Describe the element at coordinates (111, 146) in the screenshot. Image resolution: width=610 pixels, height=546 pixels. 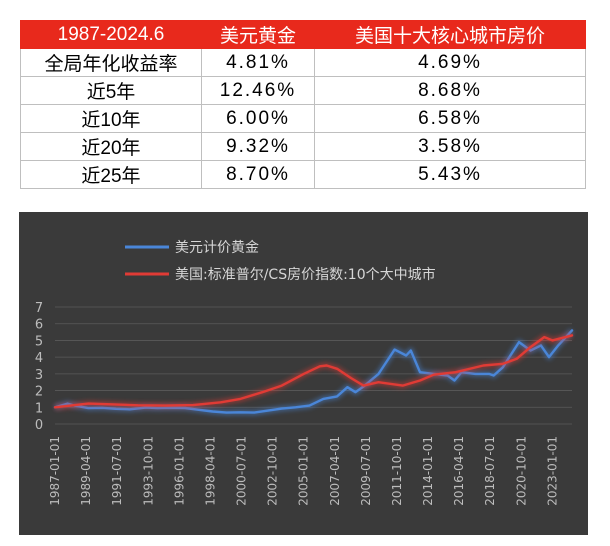
I see `row-label: 近20年` at that location.